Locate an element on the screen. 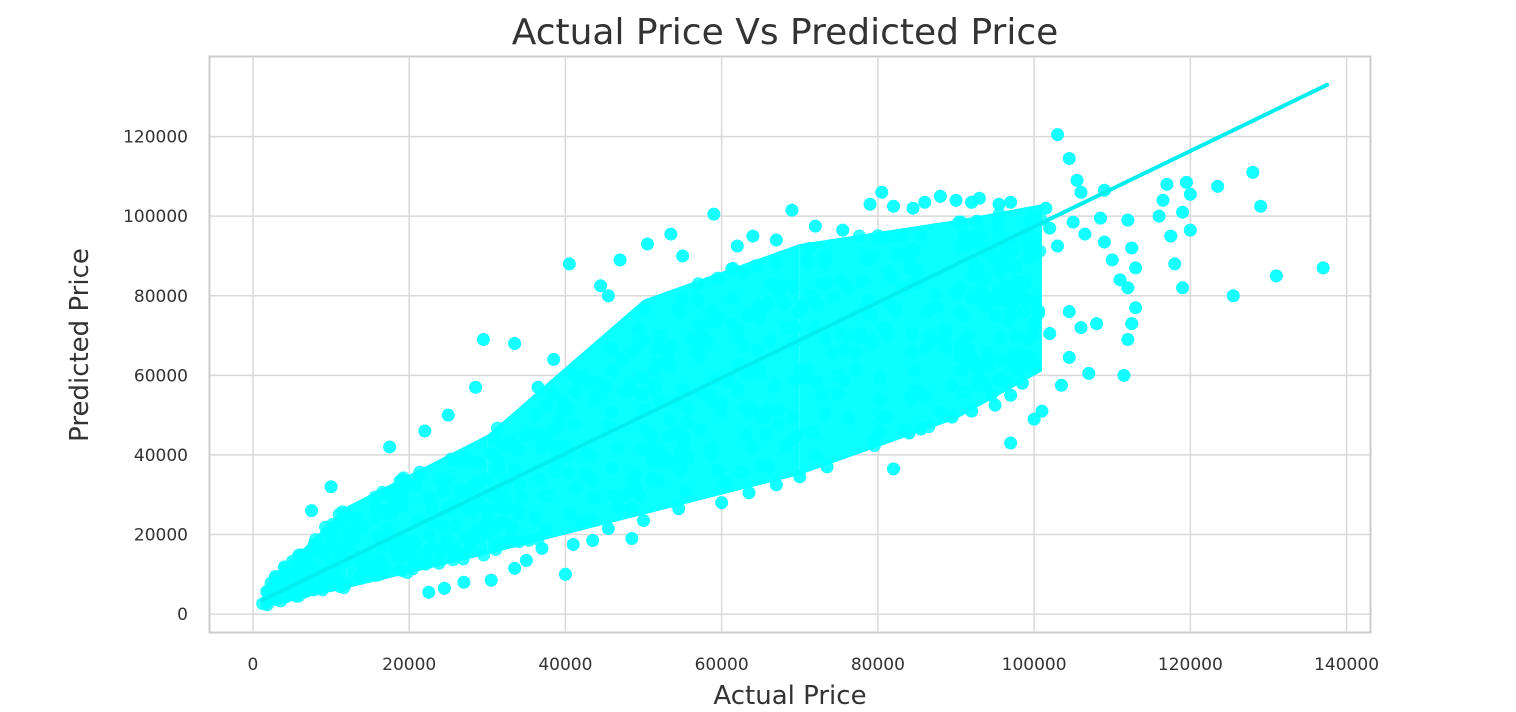 The image size is (1516, 712). chart-title: Actual Price Vs Predicted Price is located at coordinates (785, 32).